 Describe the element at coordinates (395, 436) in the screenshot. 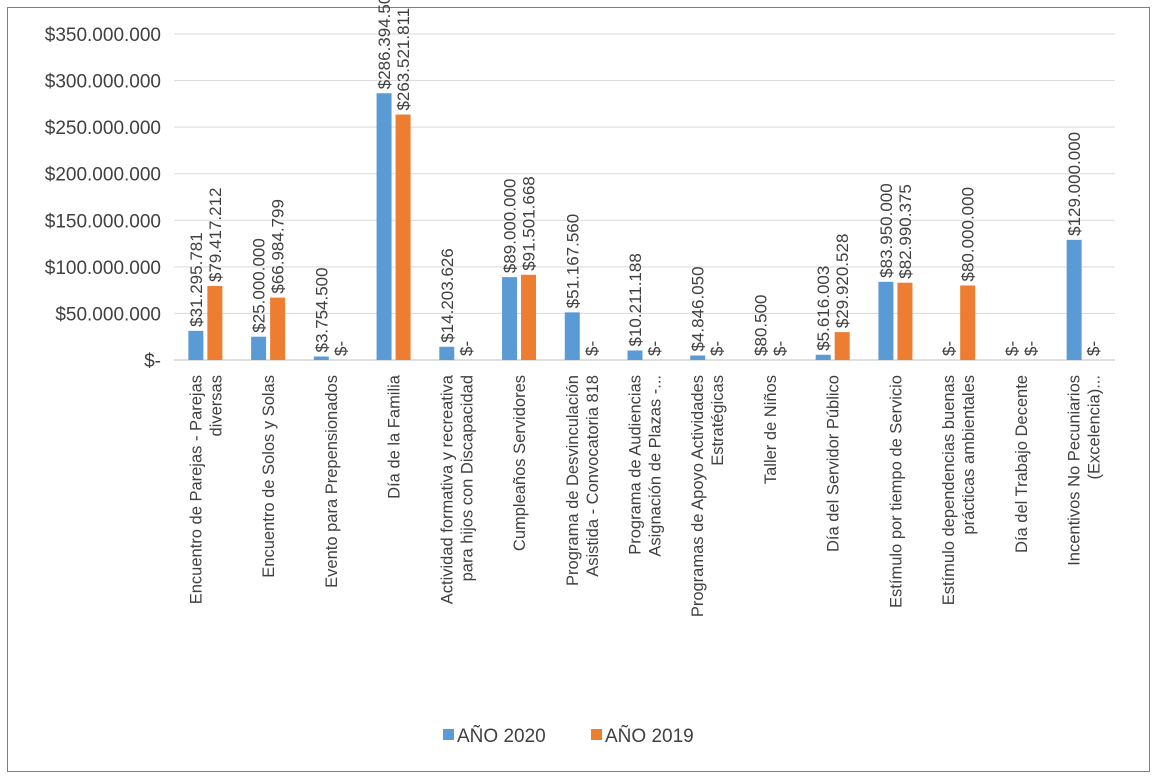

I see `x-category-label: Día de la Familia` at that location.